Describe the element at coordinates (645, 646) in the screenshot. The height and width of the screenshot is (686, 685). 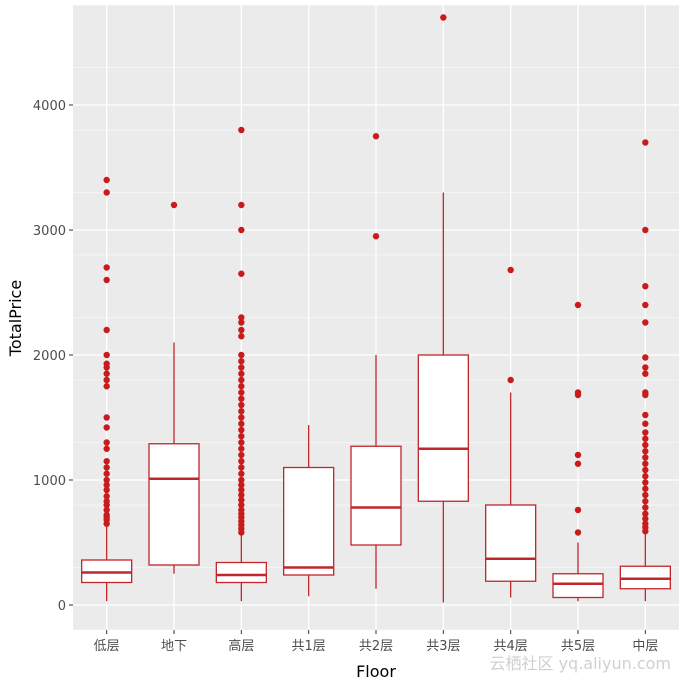
I see `x-tick-label: 中层` at that location.